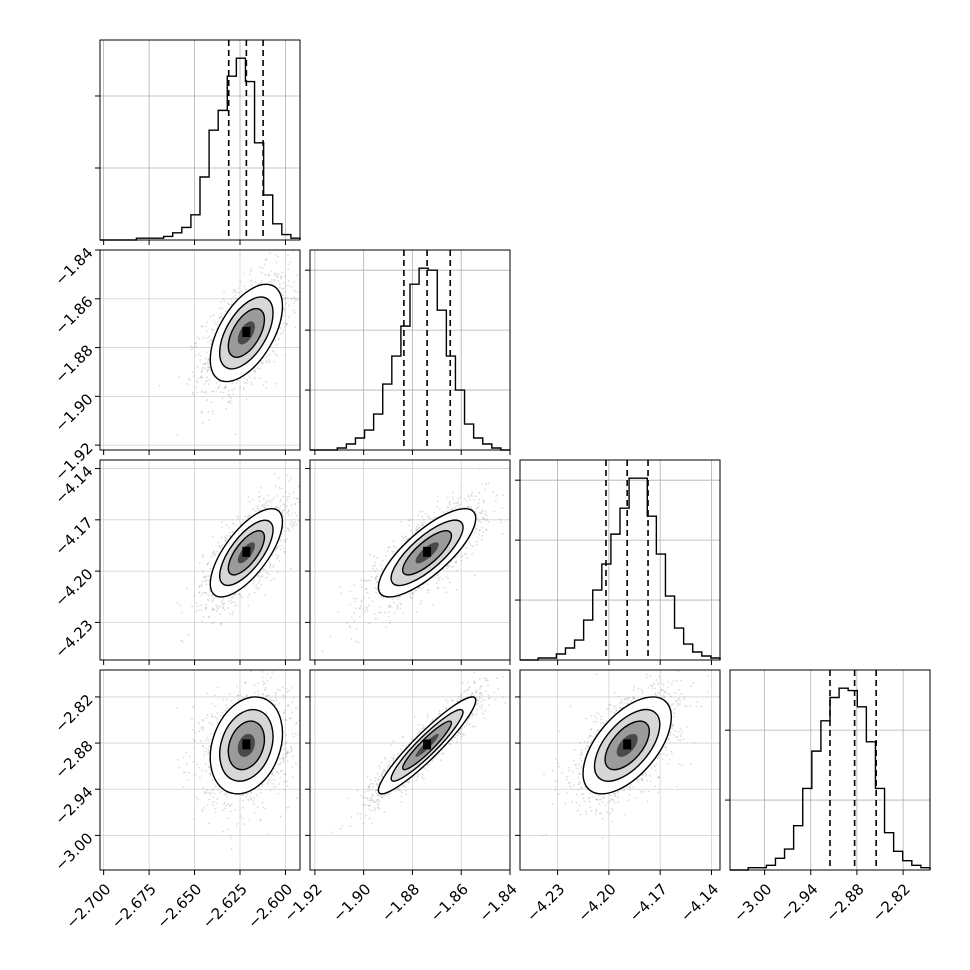  I want to click on grid-lines, so click(200, 140).